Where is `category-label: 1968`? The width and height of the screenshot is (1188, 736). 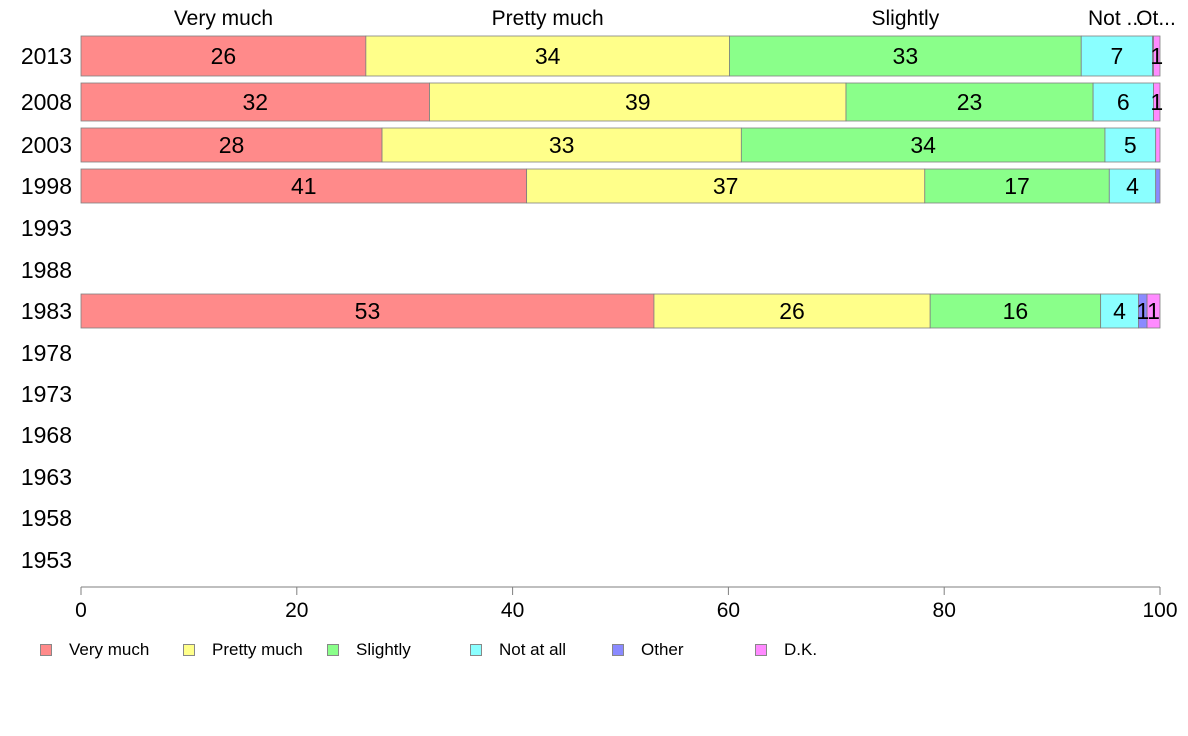 category-label: 1968 is located at coordinates (46, 435).